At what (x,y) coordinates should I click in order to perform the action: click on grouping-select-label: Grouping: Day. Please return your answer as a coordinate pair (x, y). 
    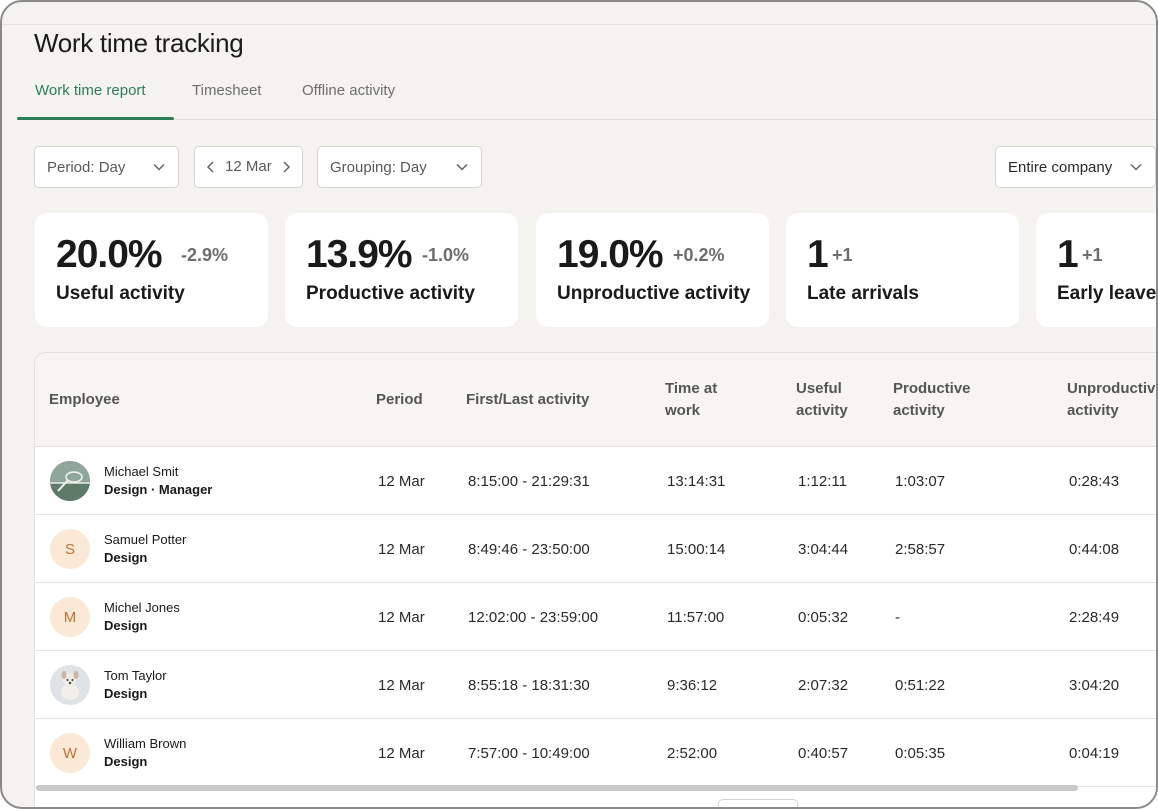
    Looking at the image, I should click on (378, 167).